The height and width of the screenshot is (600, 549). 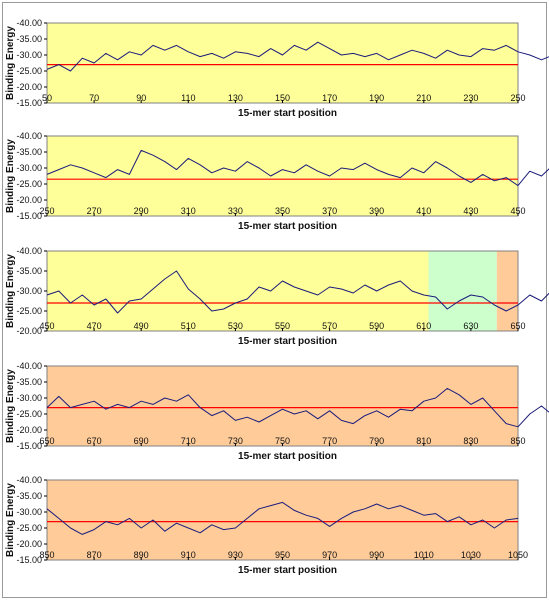 What do you see at coordinates (141, 555) in the screenshot?
I see `x-tick-label: 890` at bounding box center [141, 555].